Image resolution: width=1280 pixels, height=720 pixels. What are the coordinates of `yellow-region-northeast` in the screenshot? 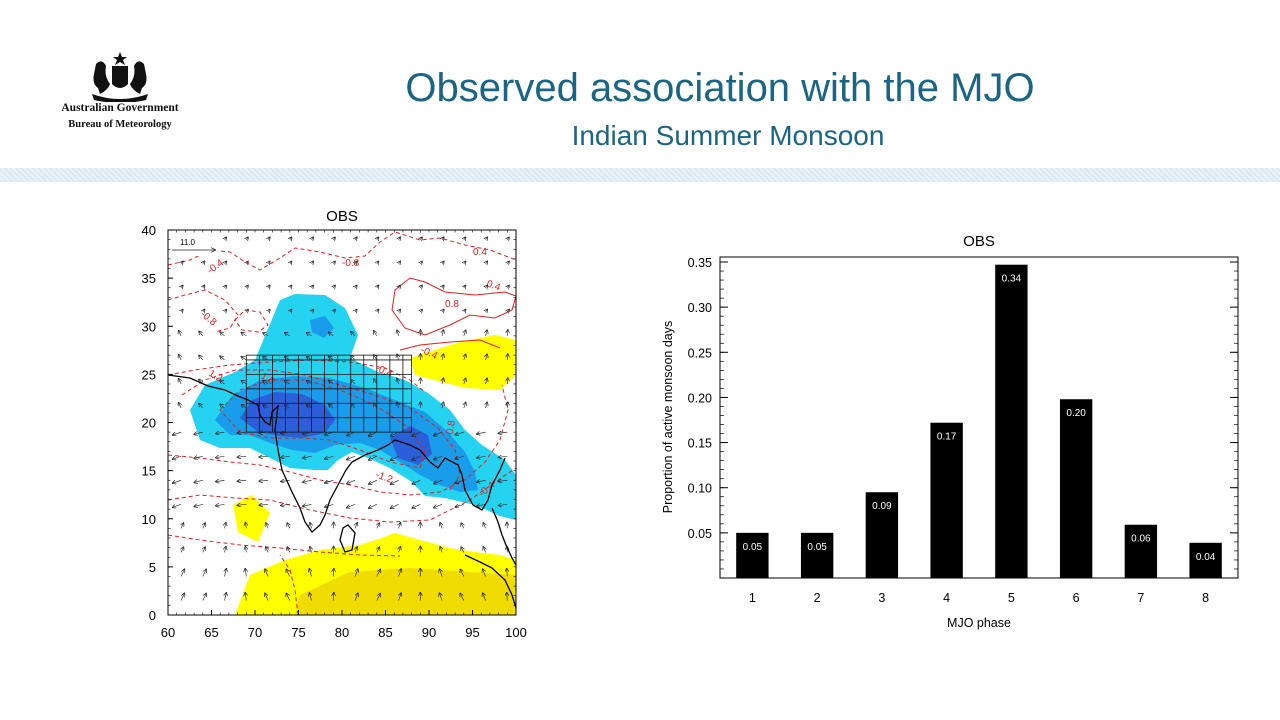 It's located at (463, 362).